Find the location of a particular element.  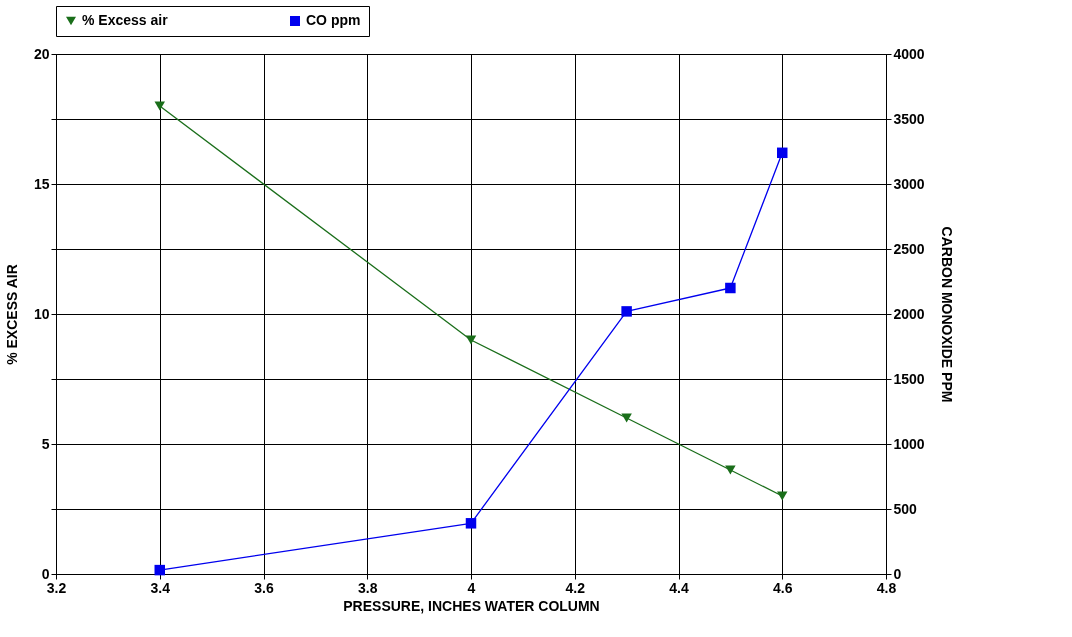

x-tick-label: 3.2 is located at coordinates (56, 587).